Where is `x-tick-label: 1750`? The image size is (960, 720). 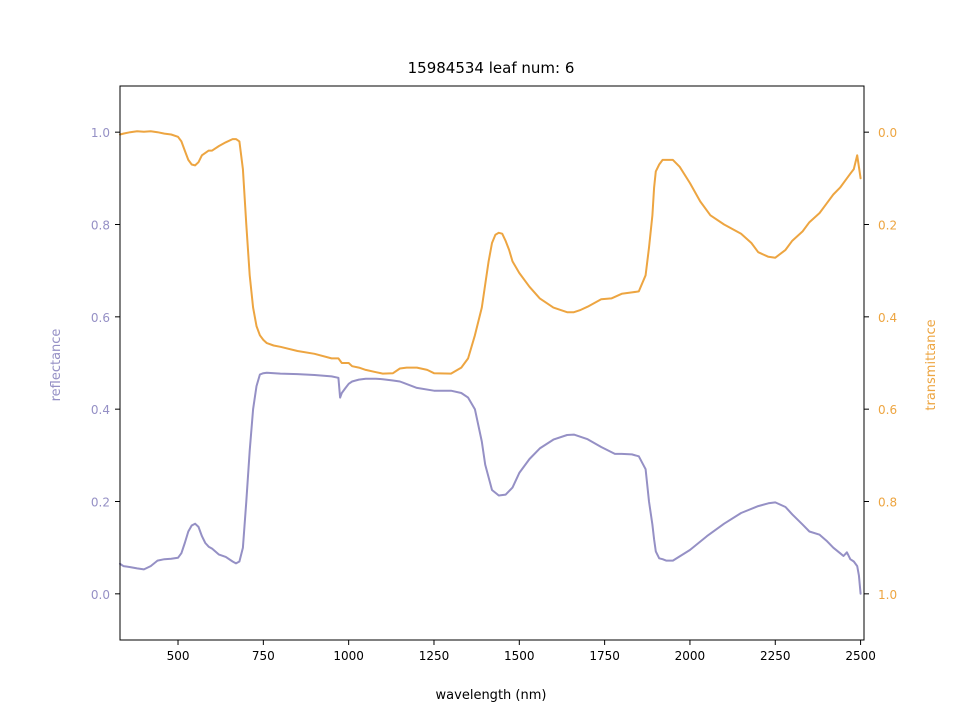
x-tick-label: 1750 is located at coordinates (604, 656).